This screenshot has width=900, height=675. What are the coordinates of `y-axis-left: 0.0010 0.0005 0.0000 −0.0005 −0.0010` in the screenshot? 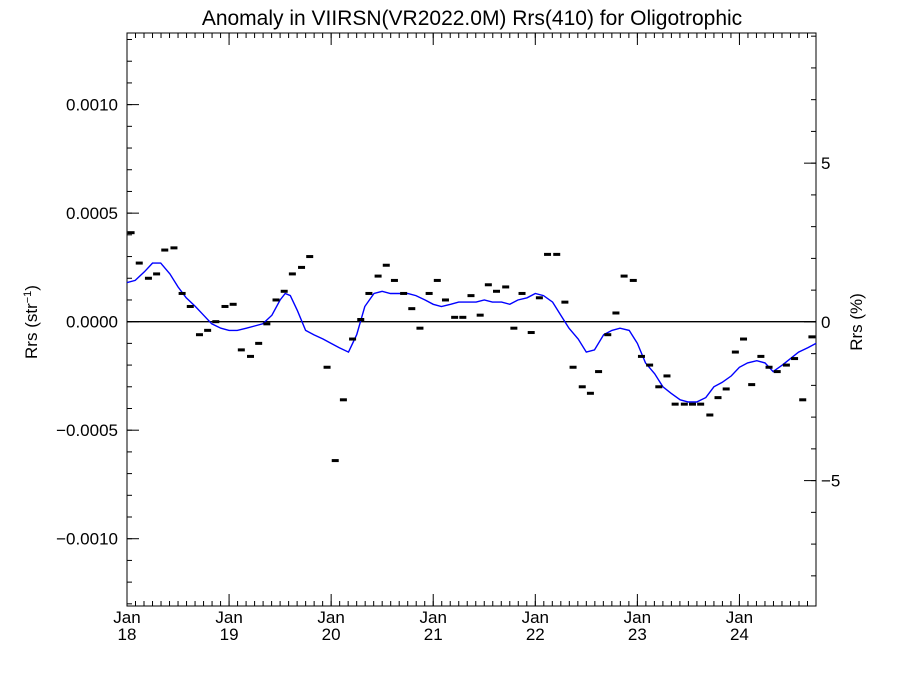 It's located at (97, 322).